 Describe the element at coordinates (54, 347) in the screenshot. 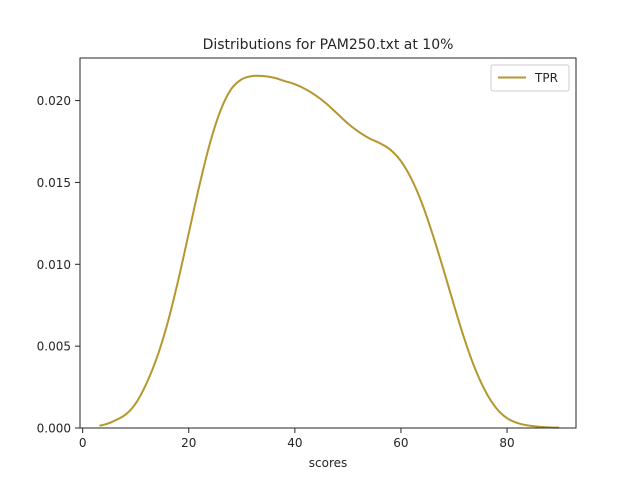

I see `y-tick-label-1: 0.005` at that location.